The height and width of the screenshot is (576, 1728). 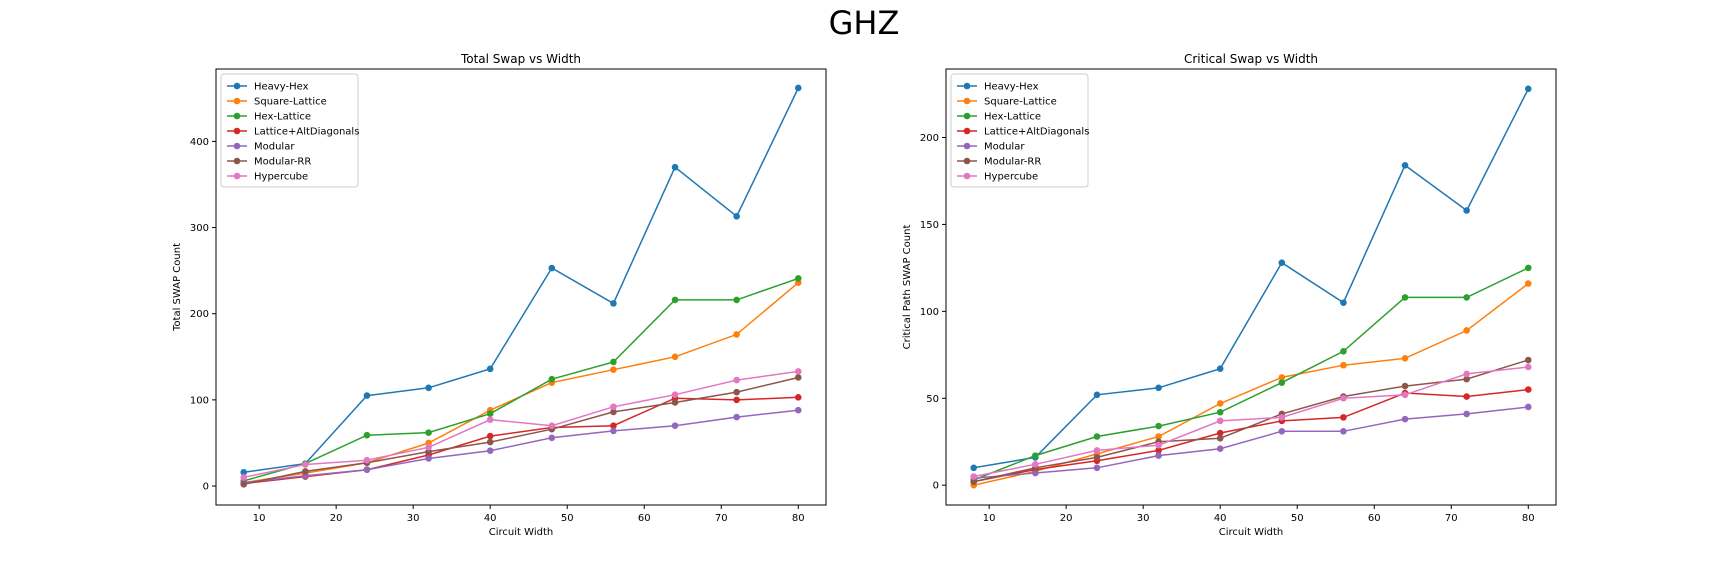 I want to click on y-tick-label: 50, so click(x=932, y=399).